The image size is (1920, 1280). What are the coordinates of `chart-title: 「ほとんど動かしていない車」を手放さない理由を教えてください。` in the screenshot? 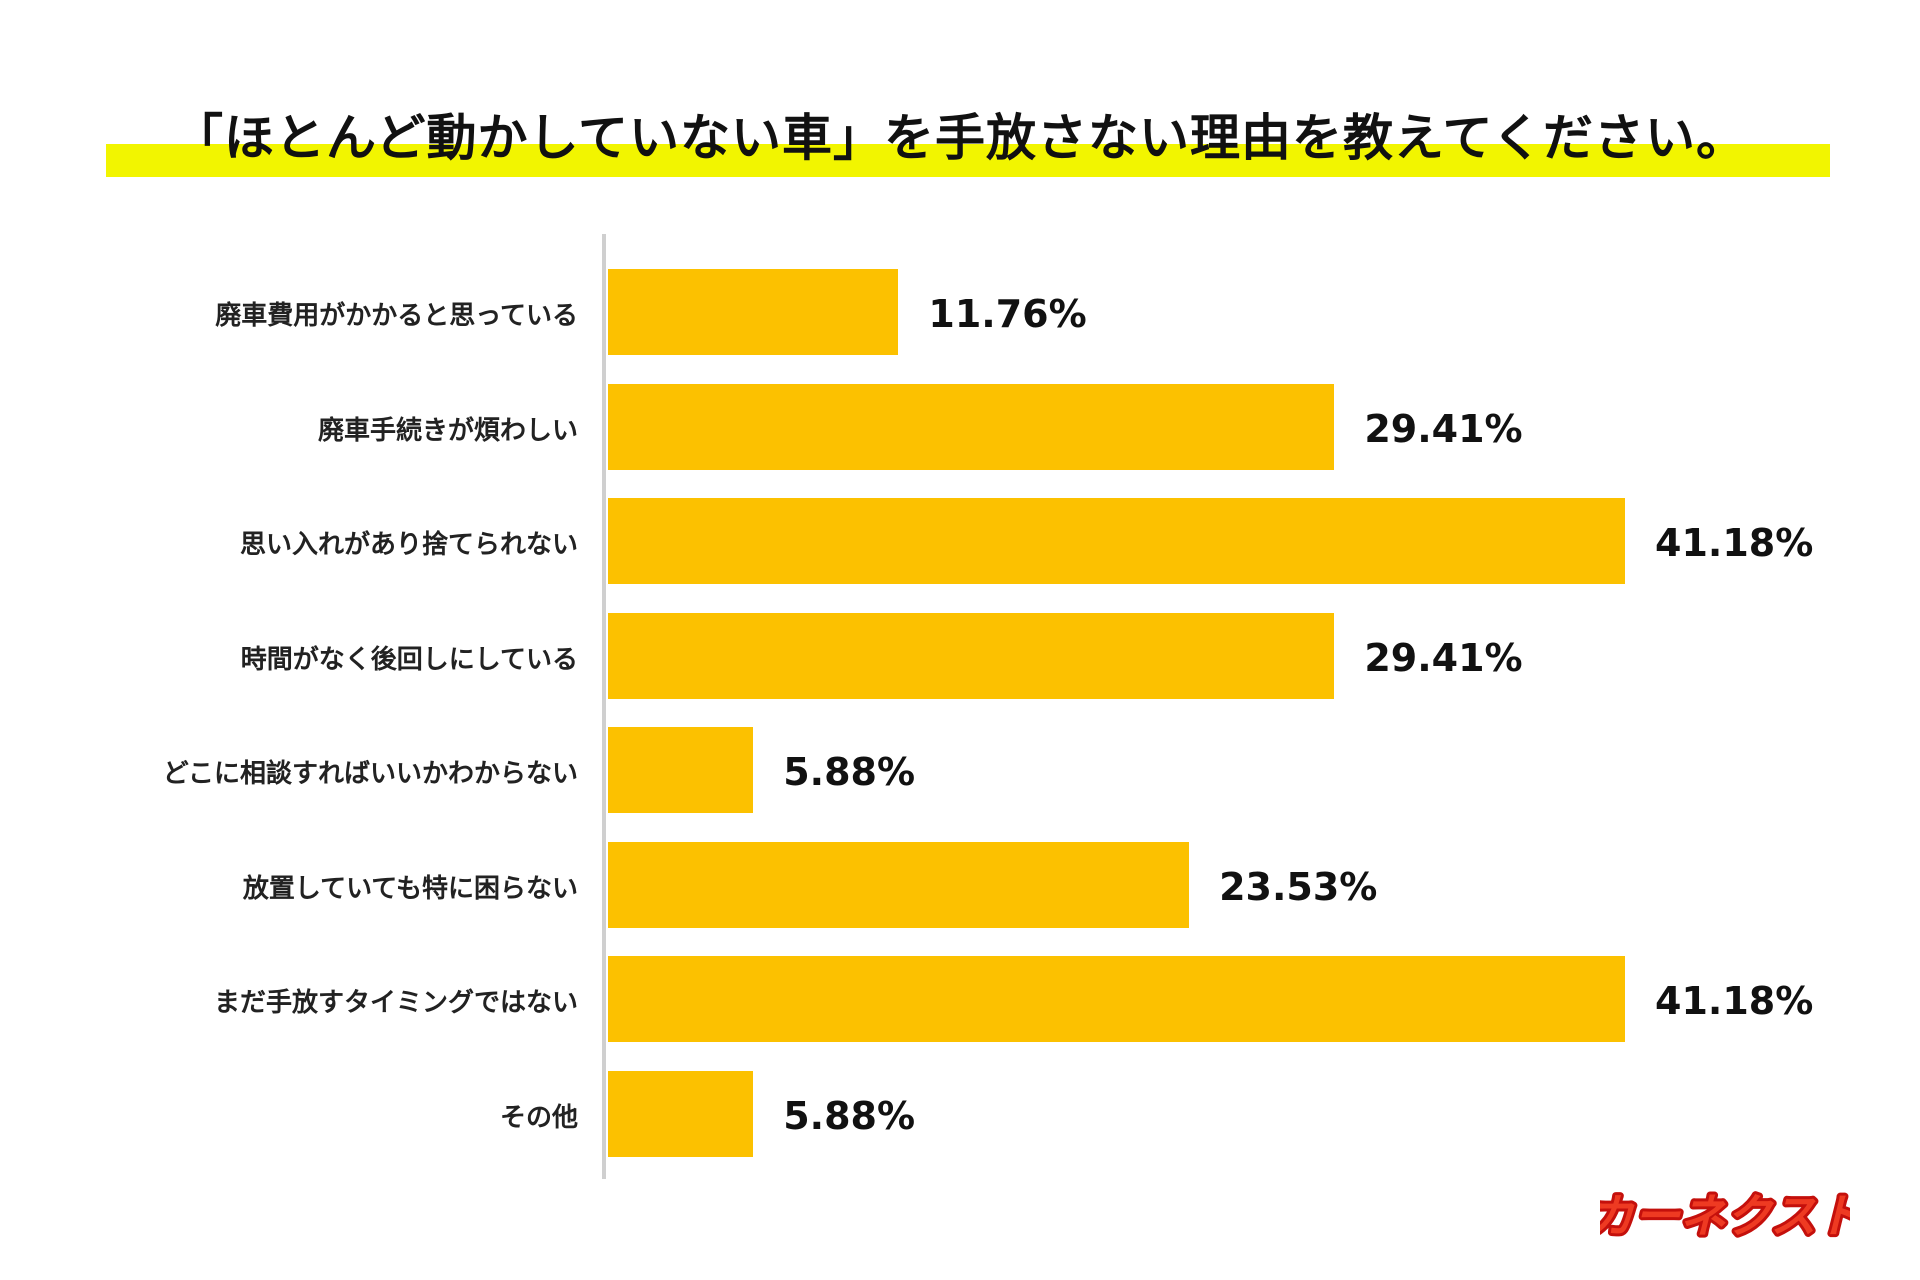 It's located at (960, 138).